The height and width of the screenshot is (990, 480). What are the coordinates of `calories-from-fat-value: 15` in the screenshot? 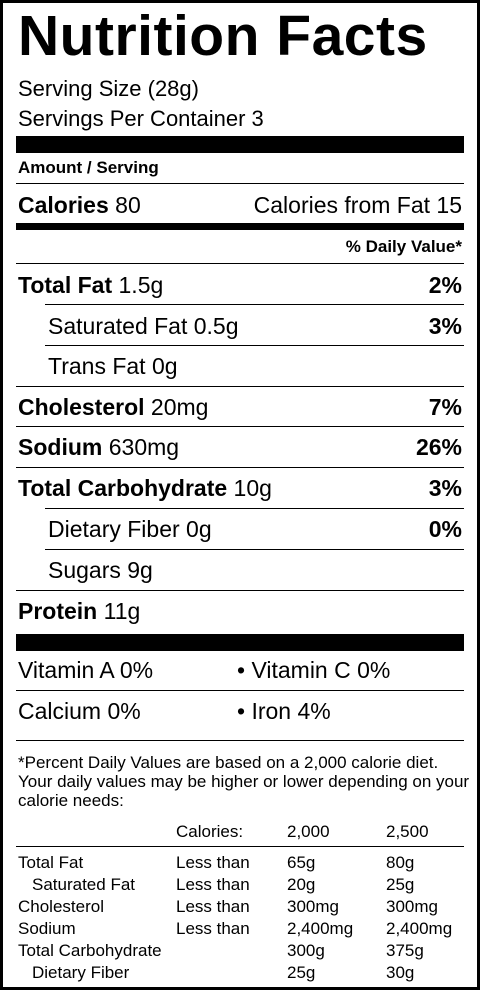 It's located at (449, 205).